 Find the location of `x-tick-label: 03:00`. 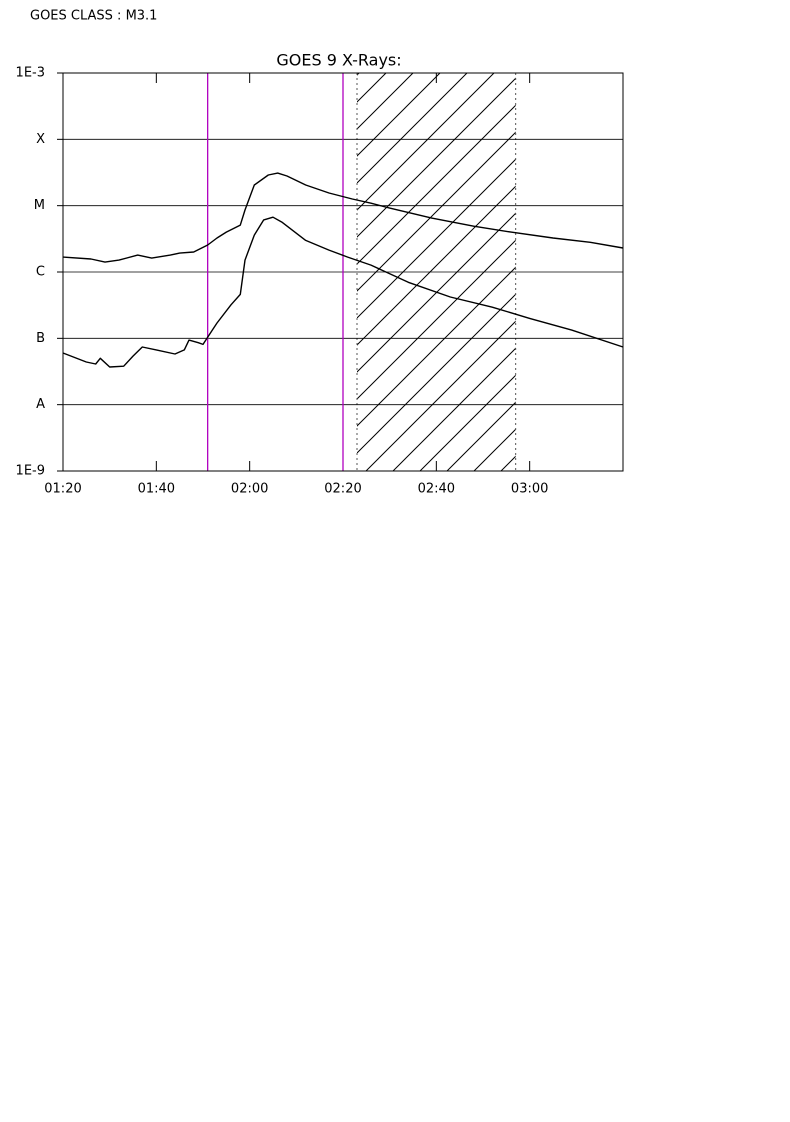

x-tick-label: 03:00 is located at coordinates (529, 489).